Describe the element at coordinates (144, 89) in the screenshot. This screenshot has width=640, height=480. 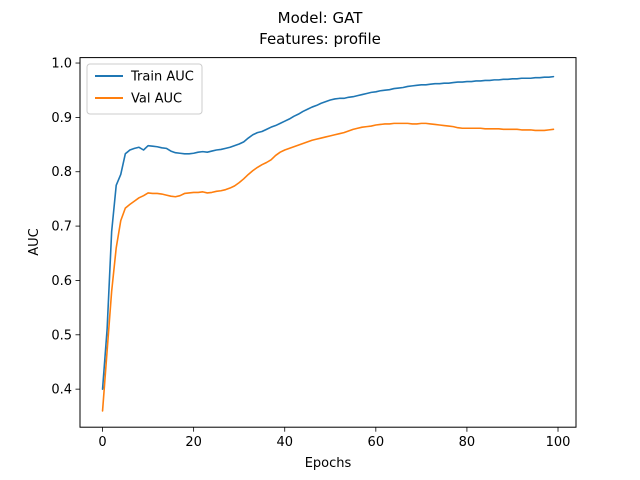
I see `legend: Train AUC Val AUC` at that location.